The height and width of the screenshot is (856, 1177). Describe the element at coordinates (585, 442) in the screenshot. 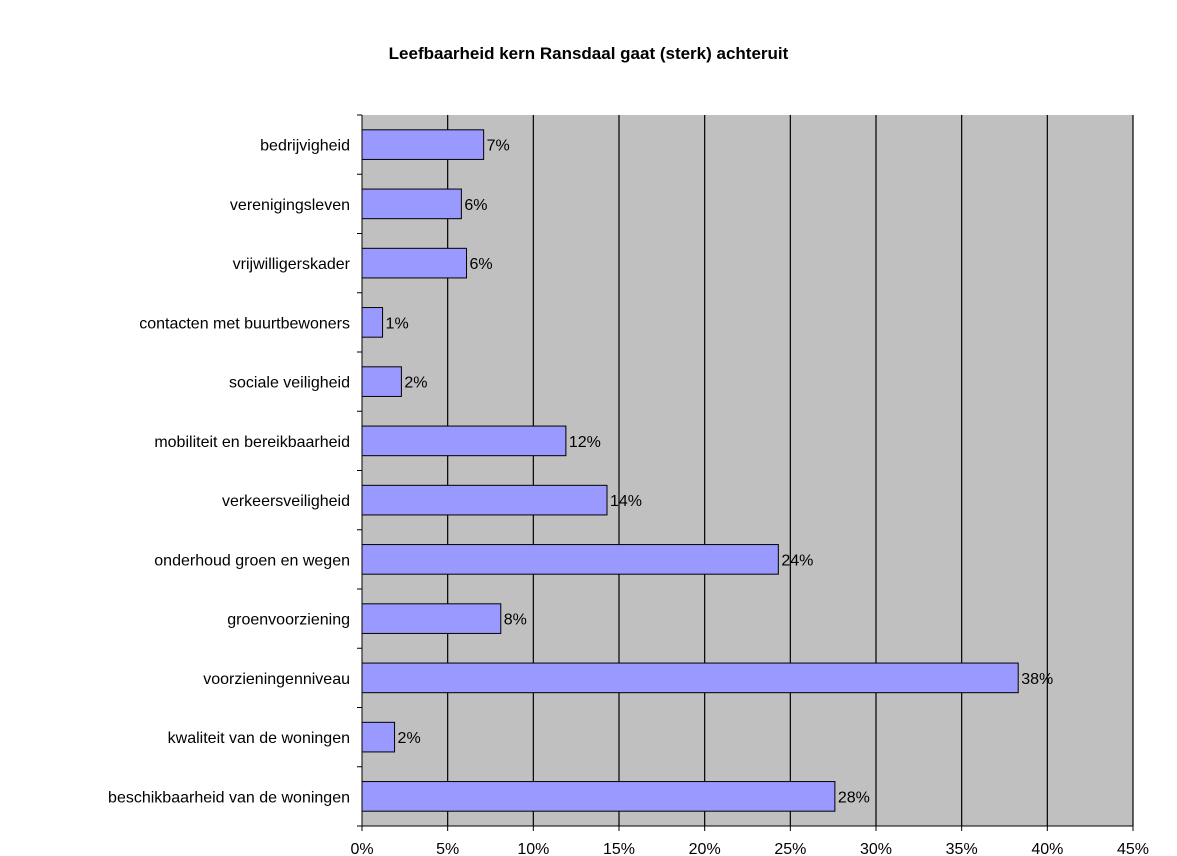

I see `data-label: 12%` at that location.